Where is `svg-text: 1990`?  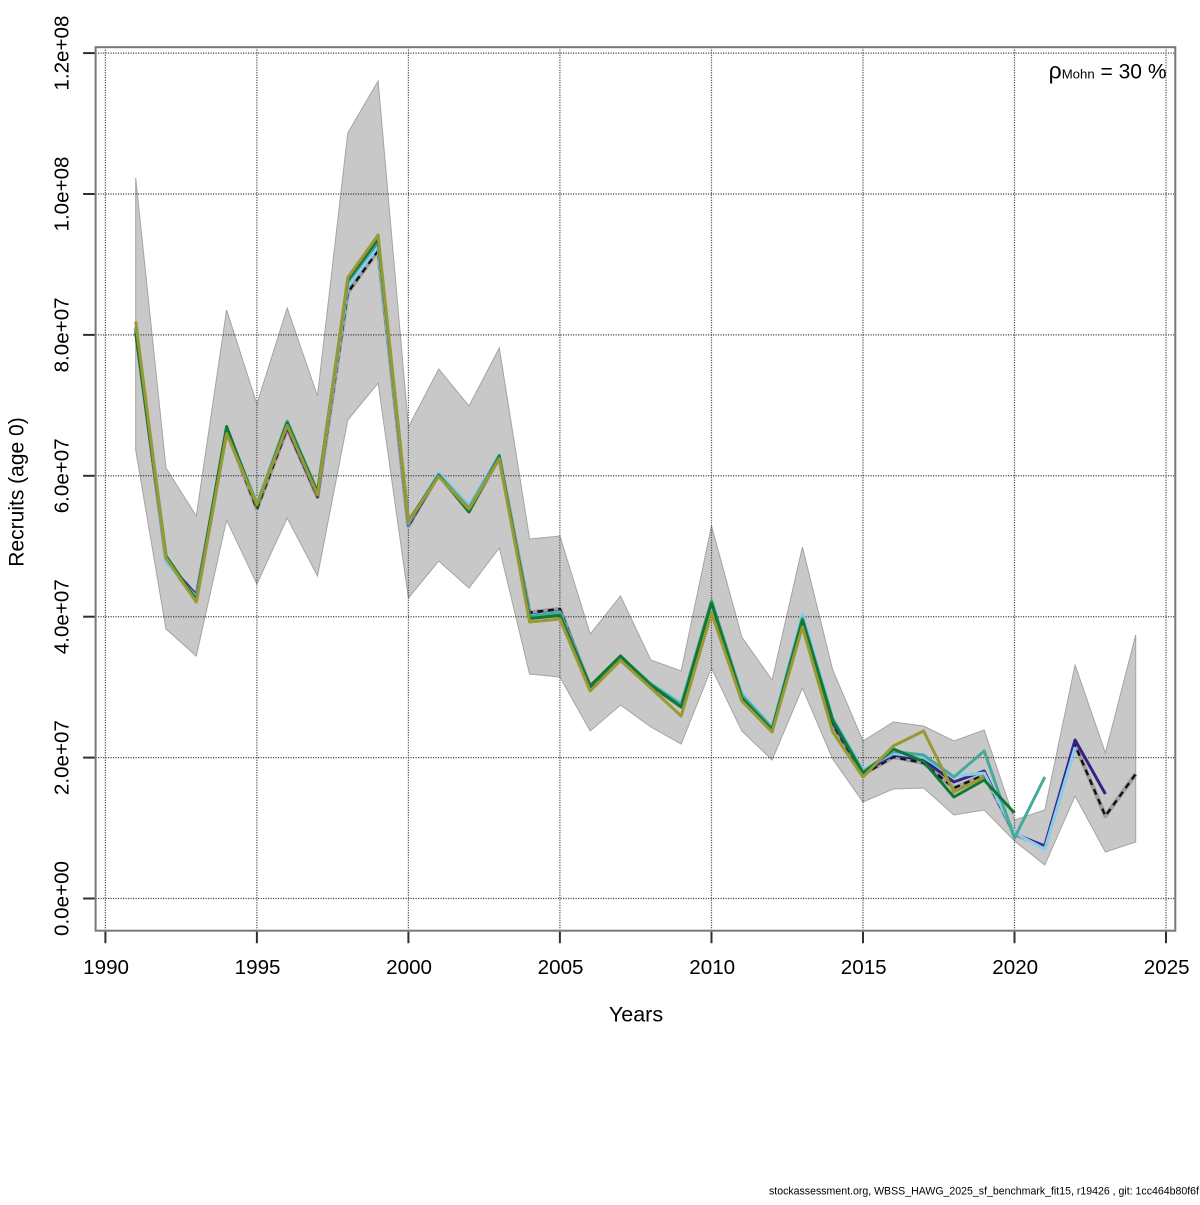
svg-text: 1990 is located at coordinates (106, 967).